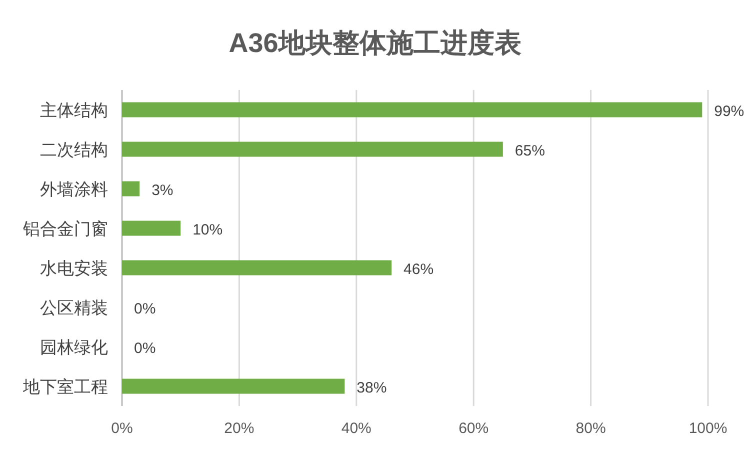 This screenshot has height=449, width=750. What do you see at coordinates (591, 428) in the screenshot?
I see `x-tick-label: 80%` at bounding box center [591, 428].